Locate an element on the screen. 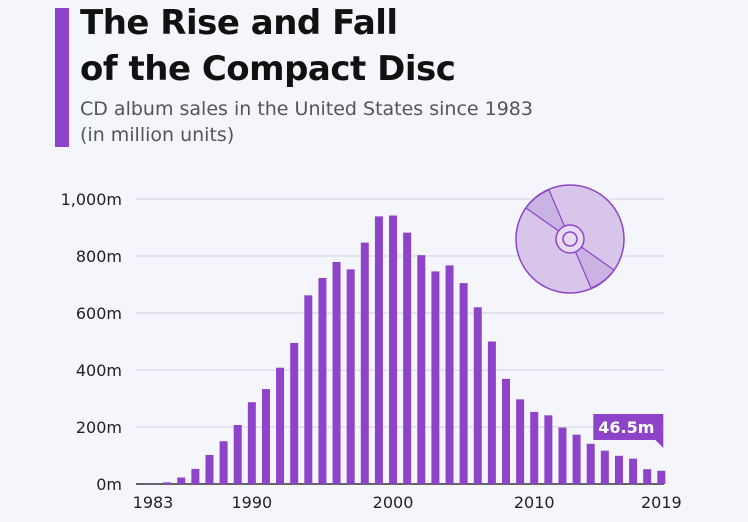 Image resolution: width=748 pixels, height=522 pixels. callout-label: 46.5m is located at coordinates (626, 427).